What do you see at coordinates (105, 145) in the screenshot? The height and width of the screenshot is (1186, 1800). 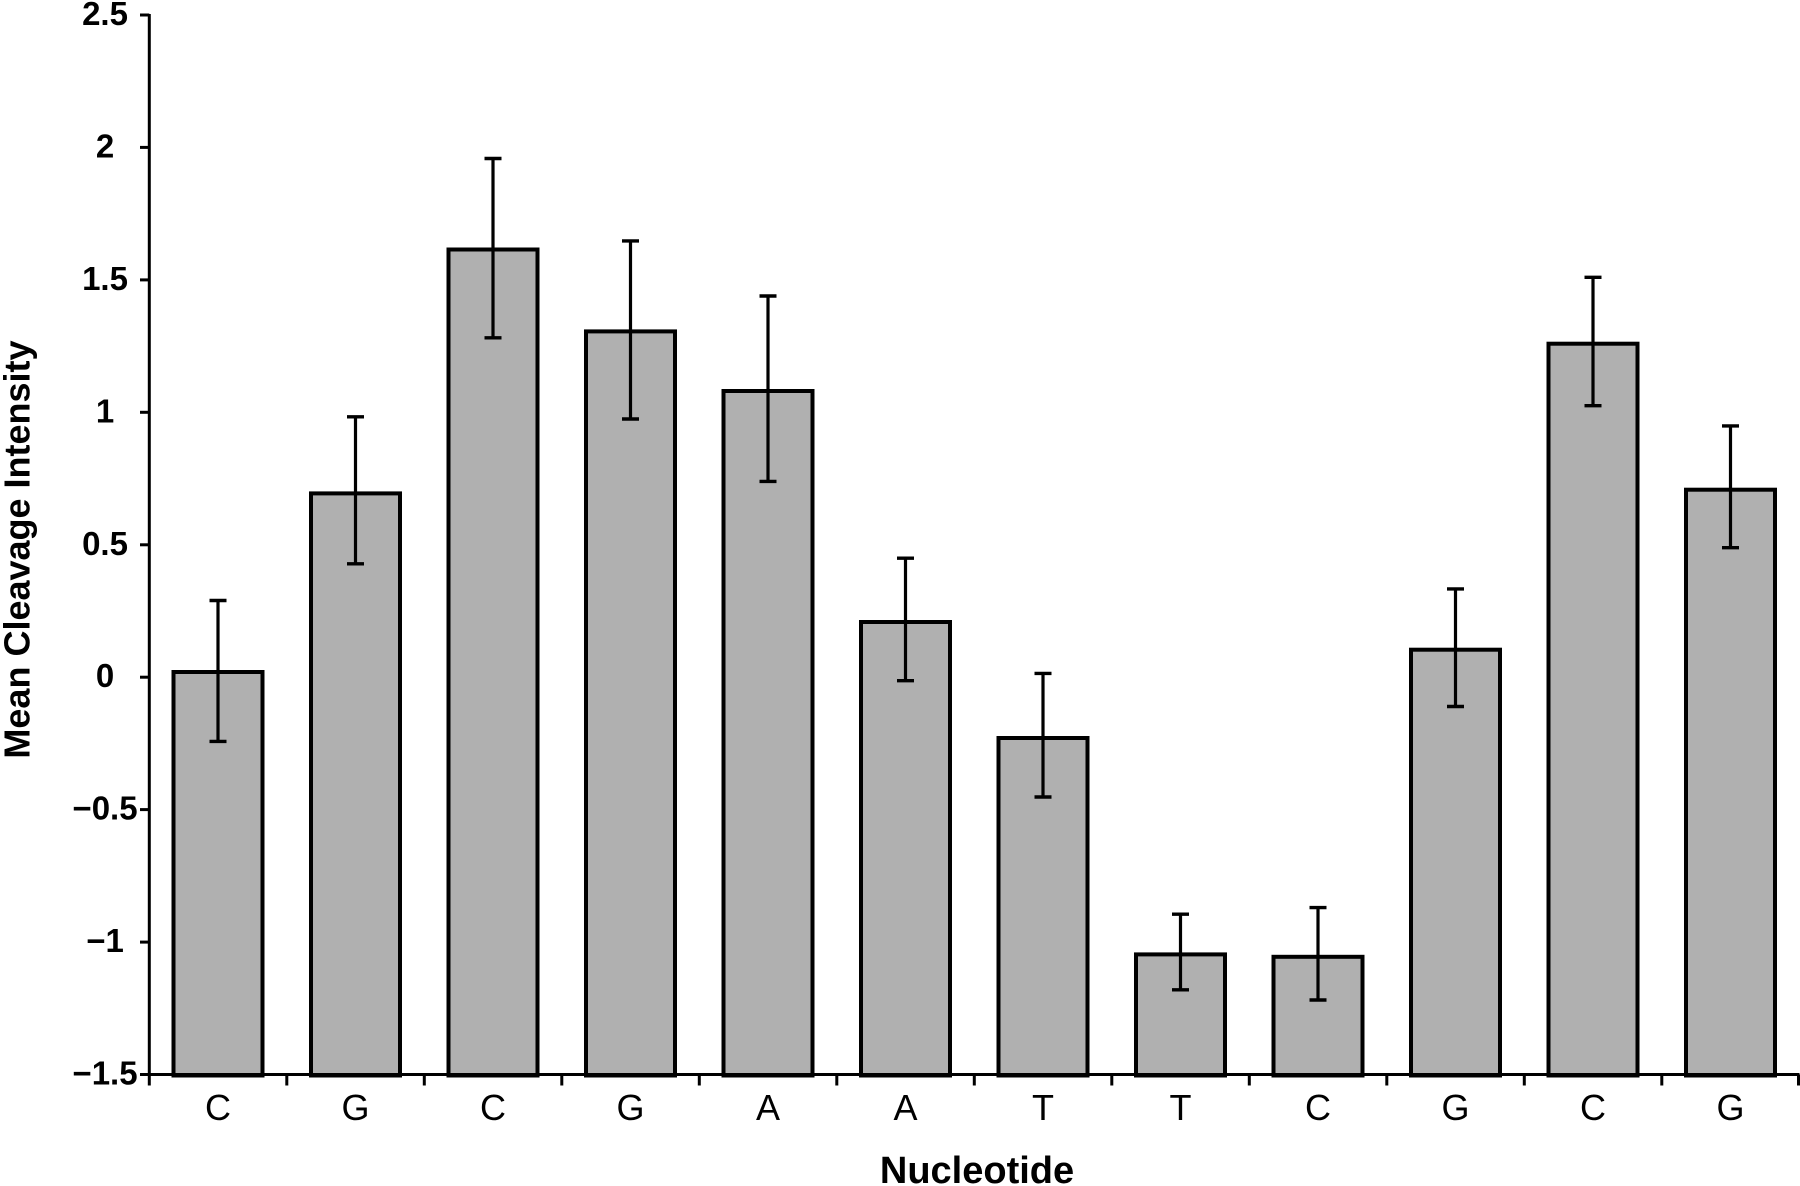 I see `svg-text: 2` at bounding box center [105, 145].